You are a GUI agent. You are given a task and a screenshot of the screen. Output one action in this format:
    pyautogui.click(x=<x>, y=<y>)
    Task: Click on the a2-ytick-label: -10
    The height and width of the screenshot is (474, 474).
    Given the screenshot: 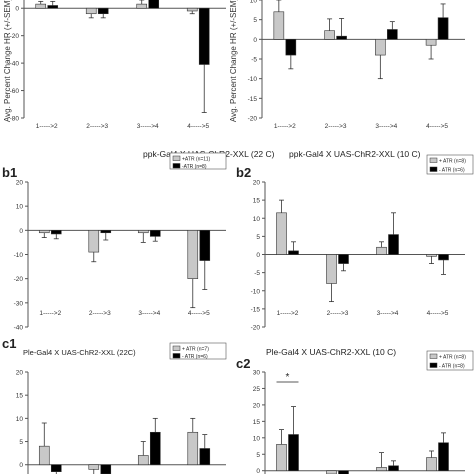 What is the action you would take?
    pyautogui.click(x=253, y=79)
    